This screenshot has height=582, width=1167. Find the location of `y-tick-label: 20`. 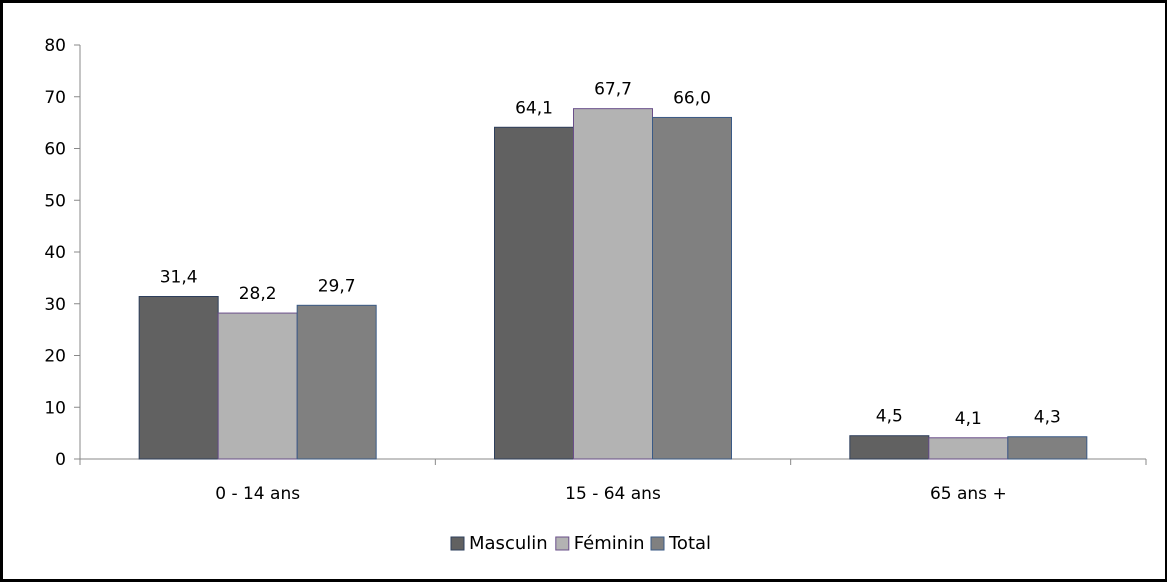

y-tick-label: 20 is located at coordinates (55, 357).